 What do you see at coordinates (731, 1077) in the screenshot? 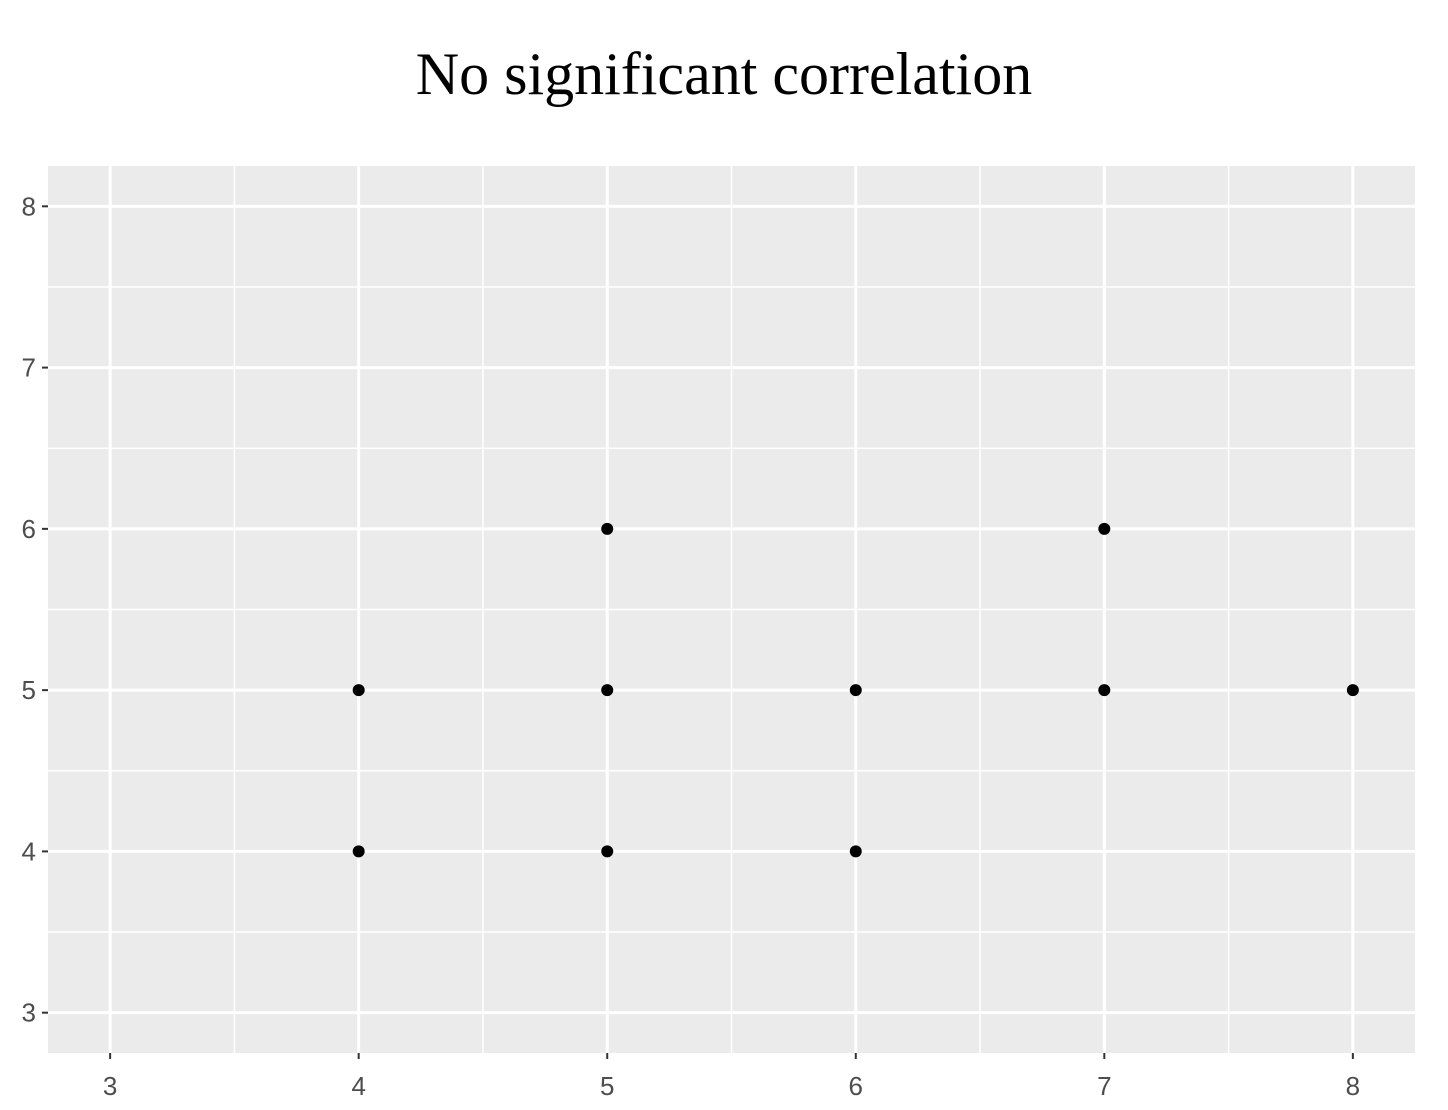
I see `x-axis: 3 4 5 6 7 8` at bounding box center [731, 1077].